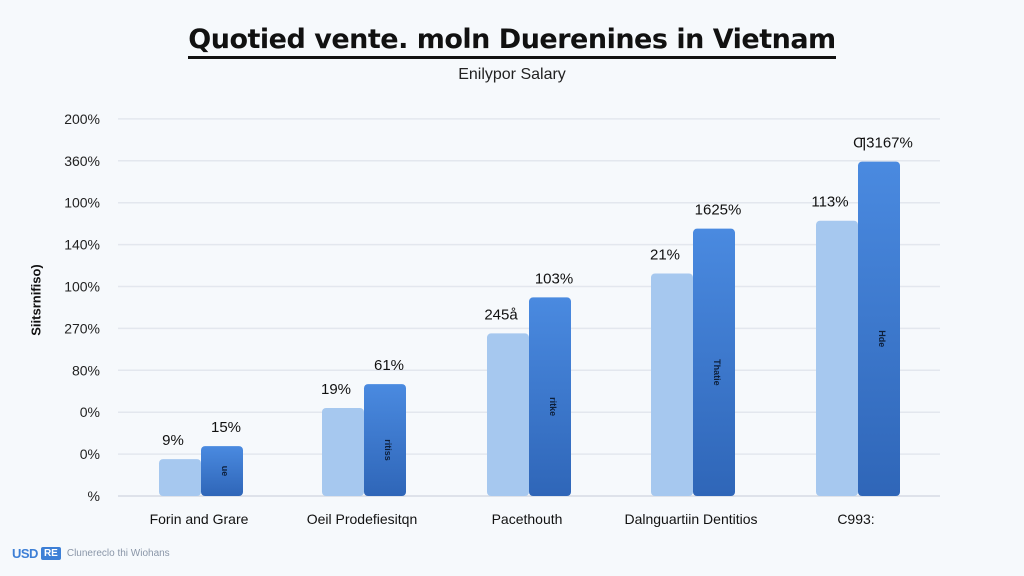  I want to click on data-label: 9%, so click(173, 440).